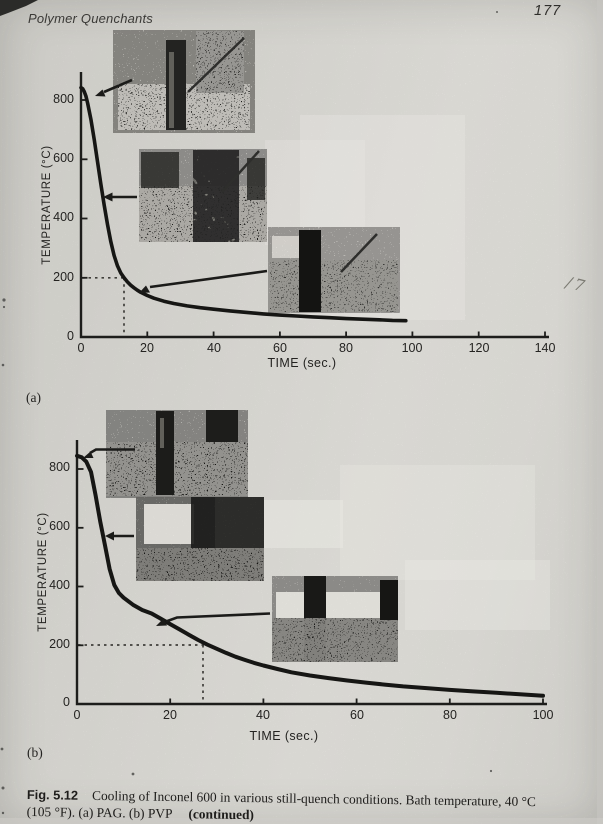 The image size is (603, 824). I want to click on scan-right-edge, so click(600, 412).